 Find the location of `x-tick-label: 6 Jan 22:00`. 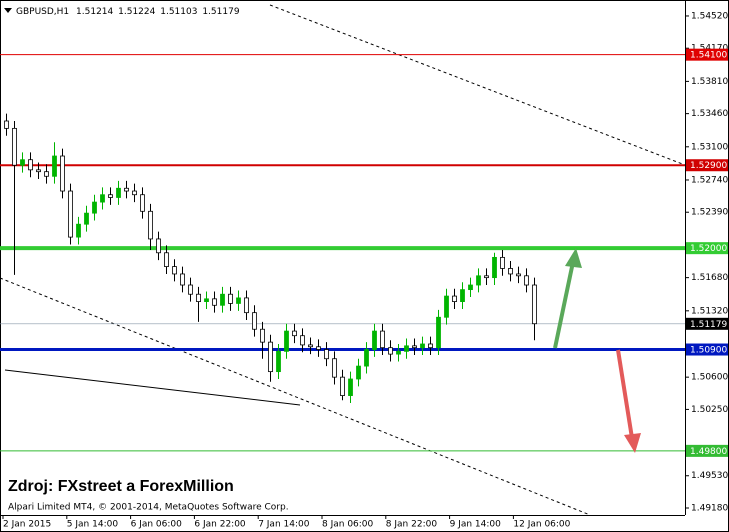

x-tick-label: 6 Jan 22:00 is located at coordinates (220, 525).